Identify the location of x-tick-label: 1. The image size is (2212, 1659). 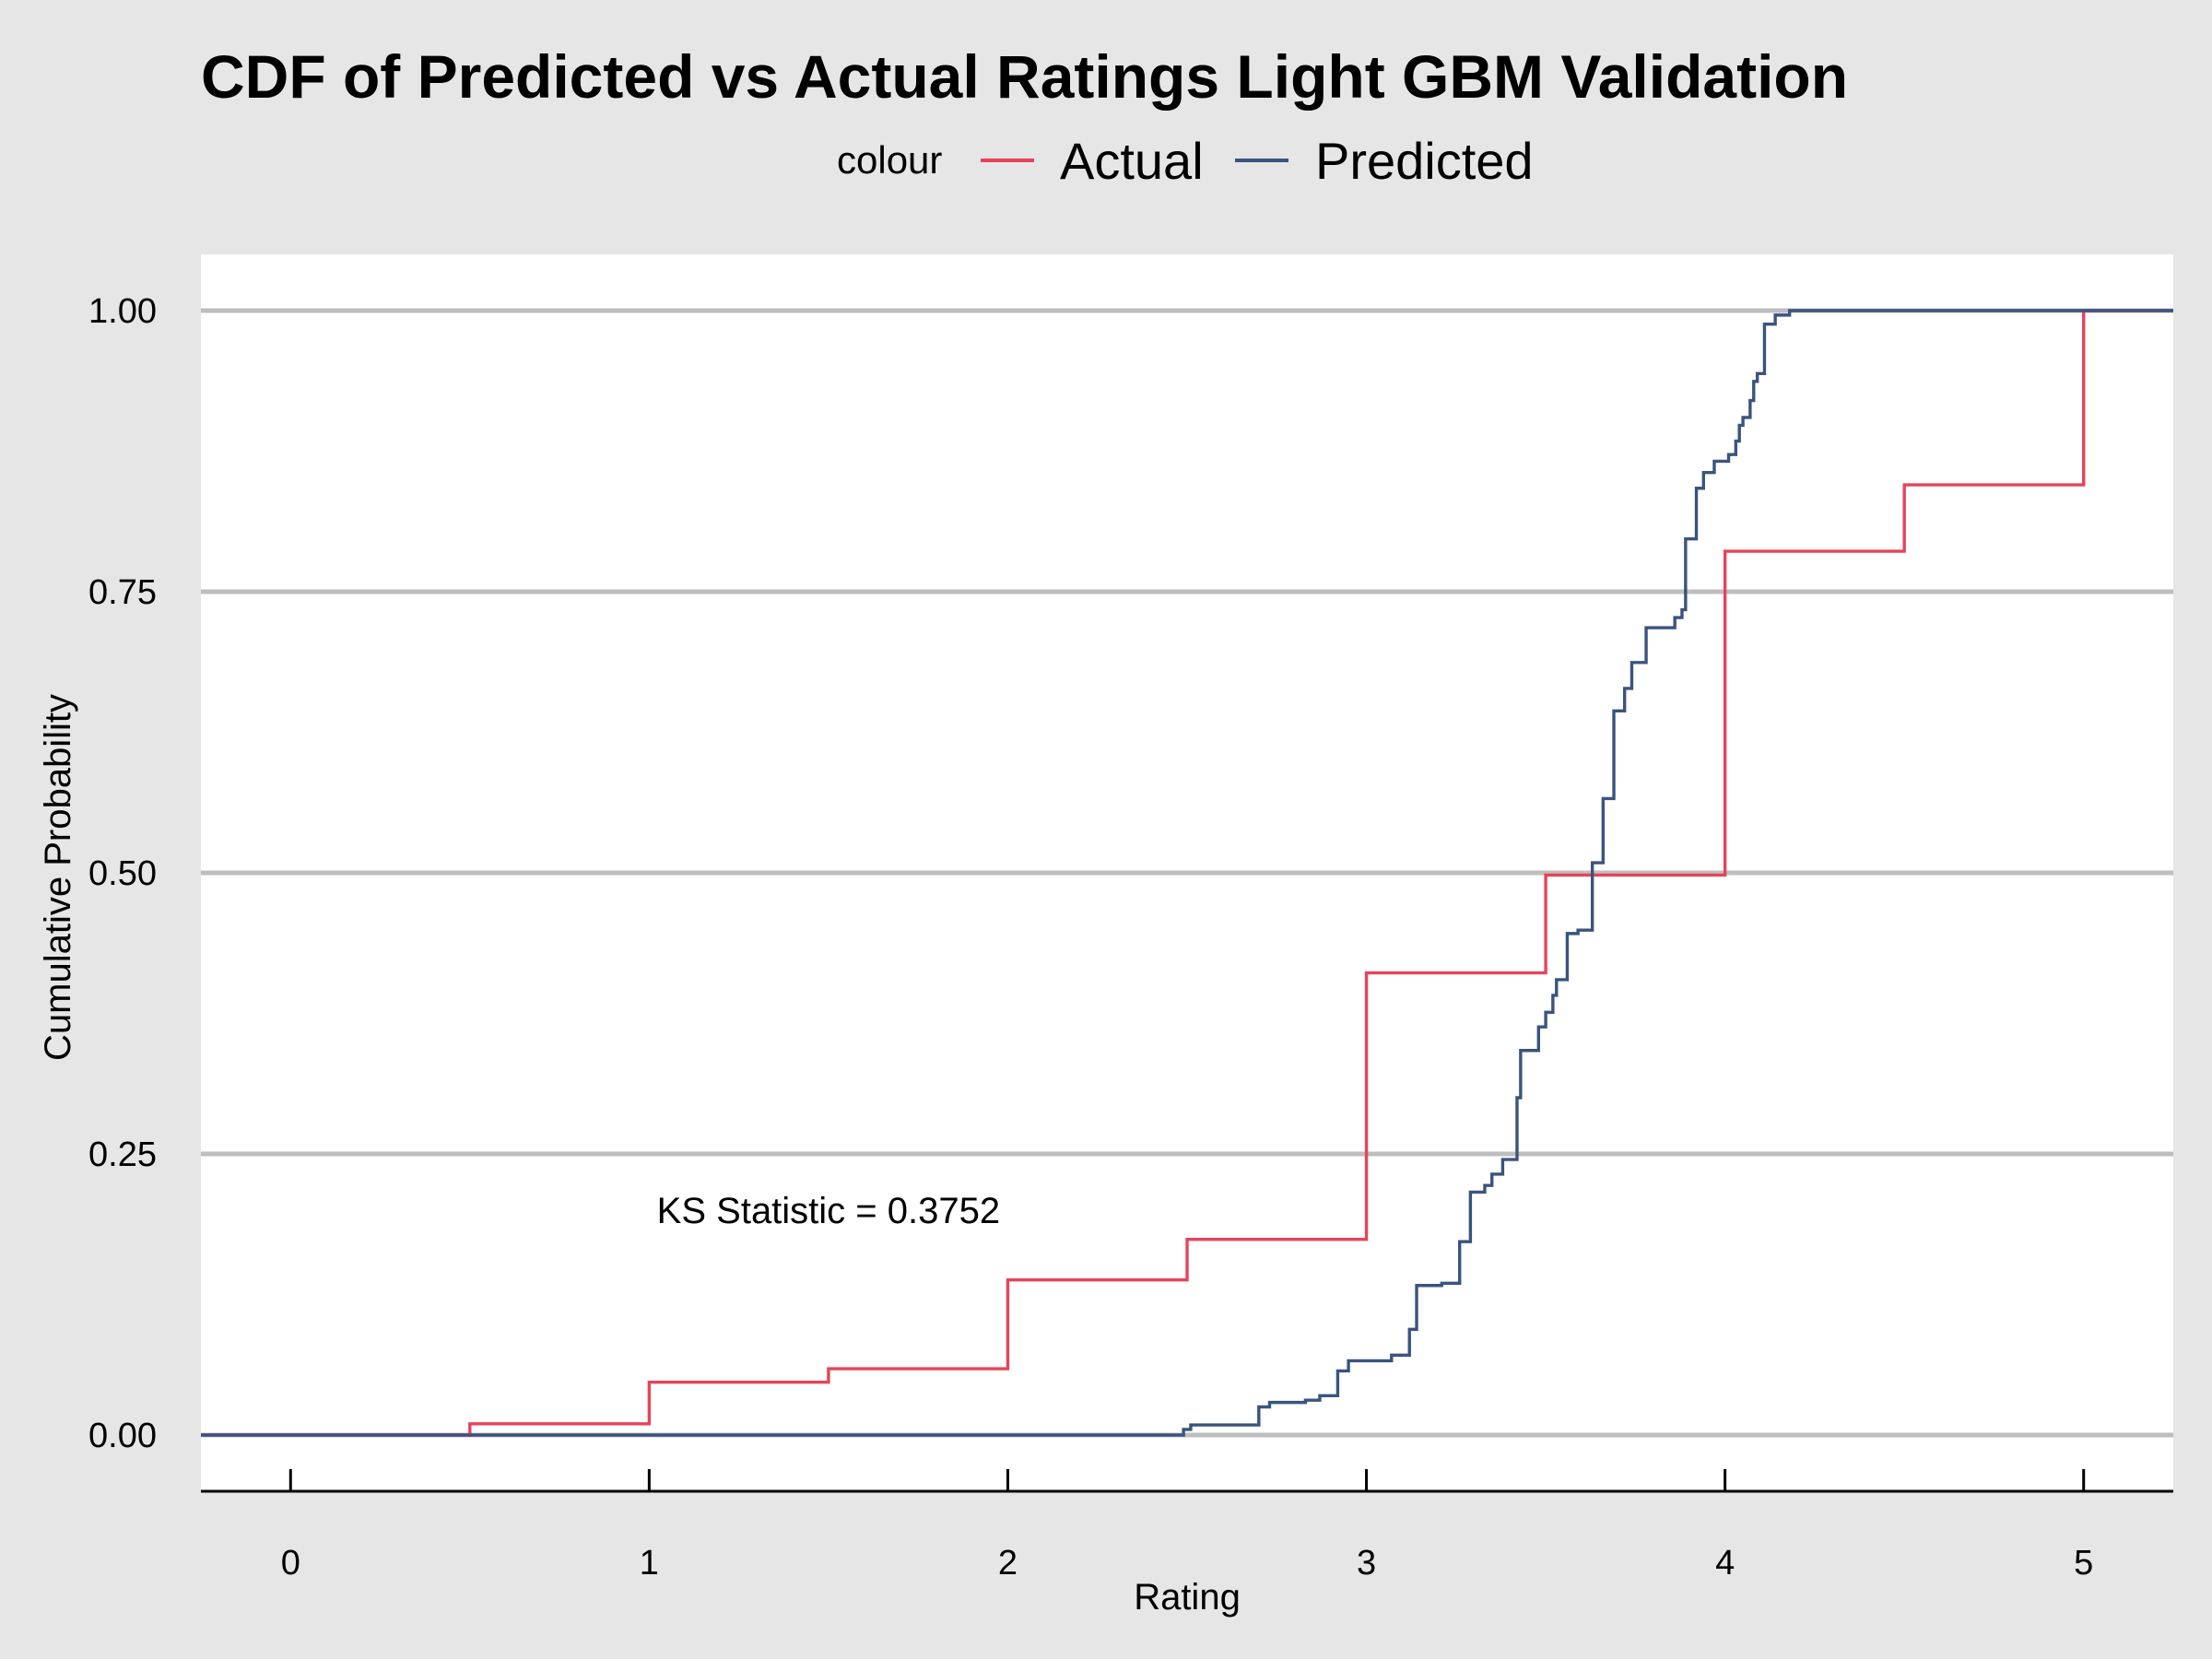
(649, 1563).